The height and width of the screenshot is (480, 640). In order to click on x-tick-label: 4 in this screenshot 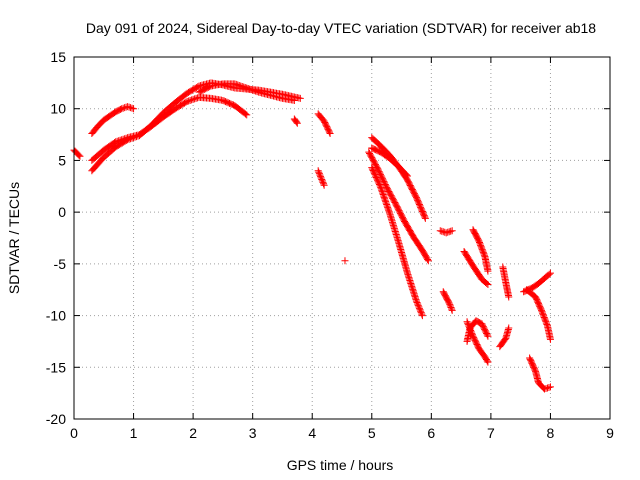, I will do `click(312, 433)`.